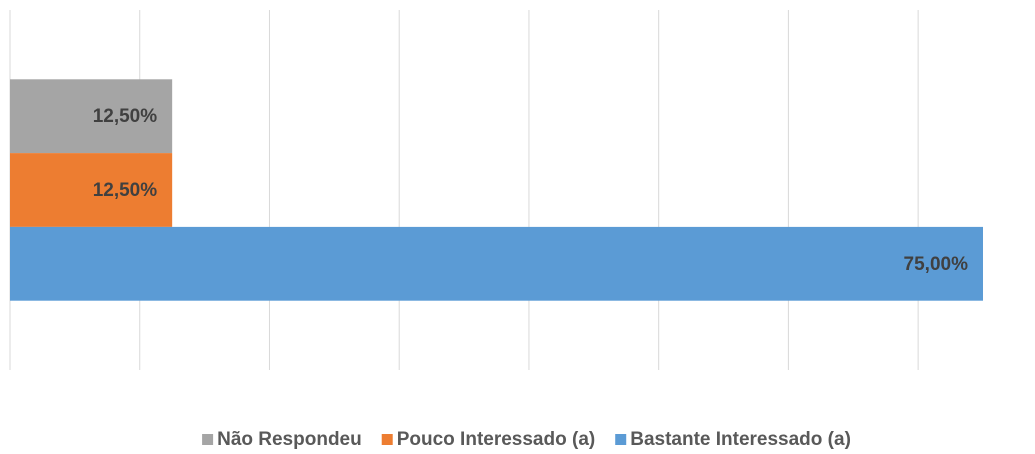  Describe the element at coordinates (496, 439) in the screenshot. I see `legend-label: Pouco Interessado (a)` at that location.